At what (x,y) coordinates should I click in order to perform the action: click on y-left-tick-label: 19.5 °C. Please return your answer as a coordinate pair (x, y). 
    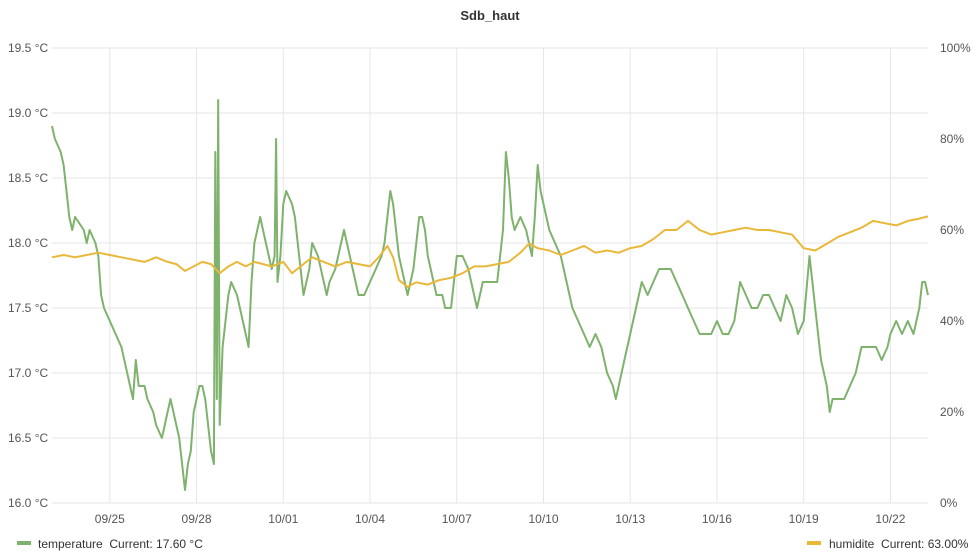
    Looking at the image, I should click on (28, 48).